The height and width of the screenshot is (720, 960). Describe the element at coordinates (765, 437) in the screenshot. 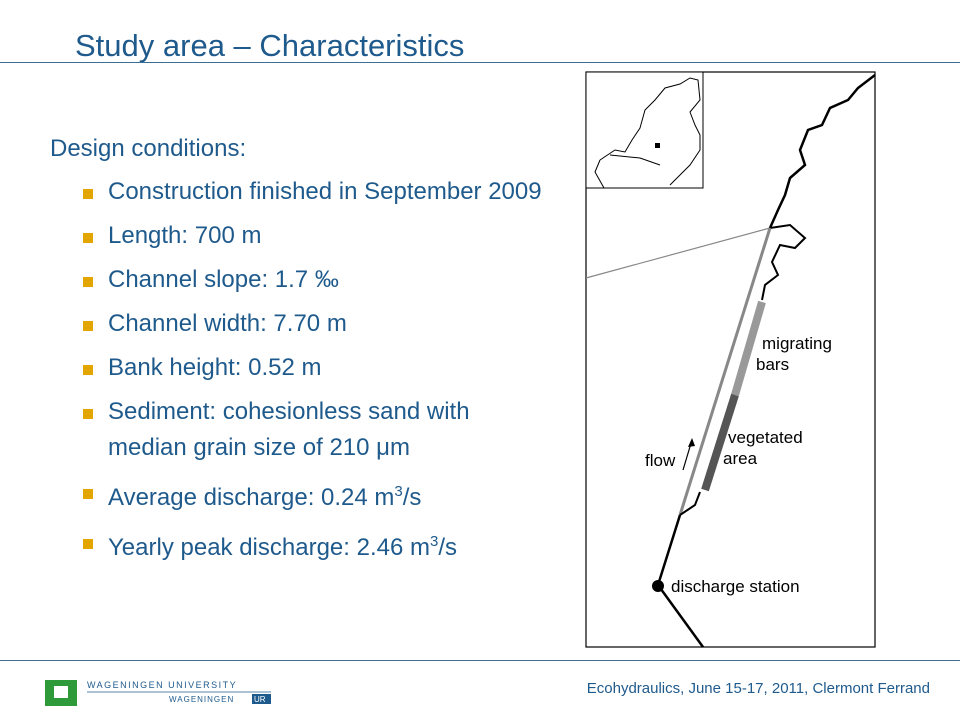

I see `map-label: vegetated` at that location.